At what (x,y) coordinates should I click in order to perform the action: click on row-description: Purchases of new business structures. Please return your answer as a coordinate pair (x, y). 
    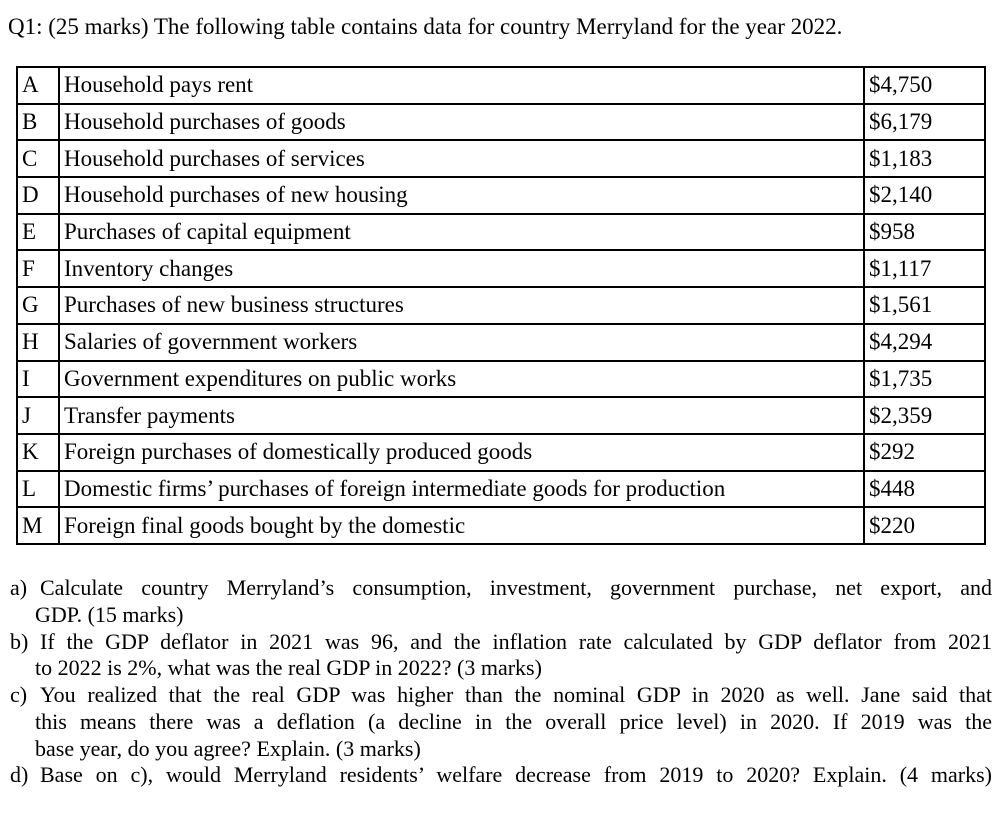
    Looking at the image, I should click on (461, 305).